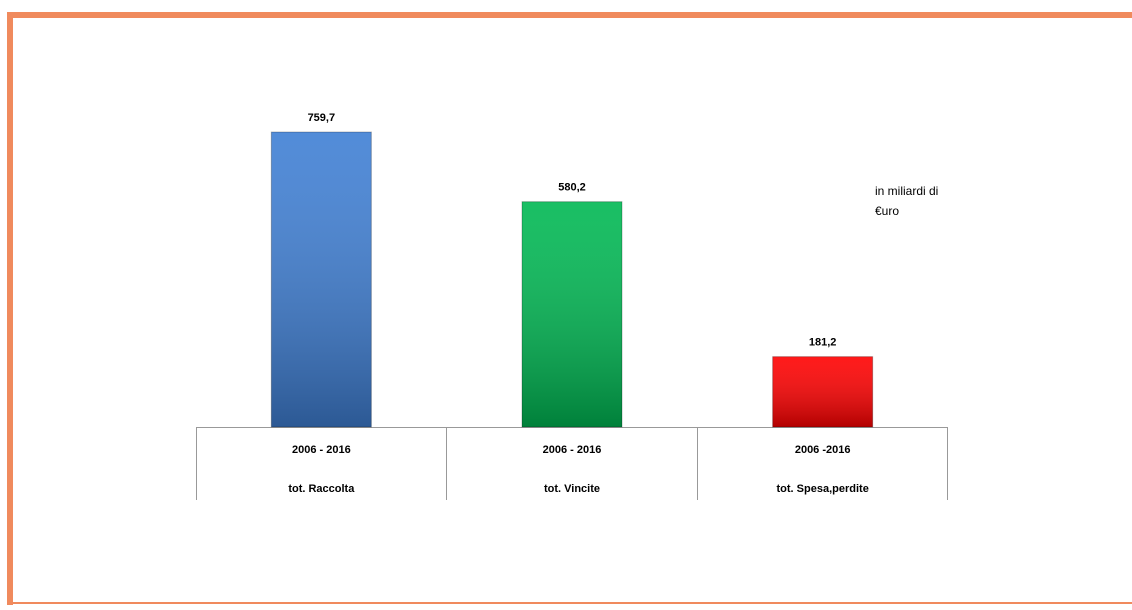 Image resolution: width=1132 pixels, height=610 pixels. Describe the element at coordinates (823, 450) in the screenshot. I see `period-label: 2006 -2016` at that location.